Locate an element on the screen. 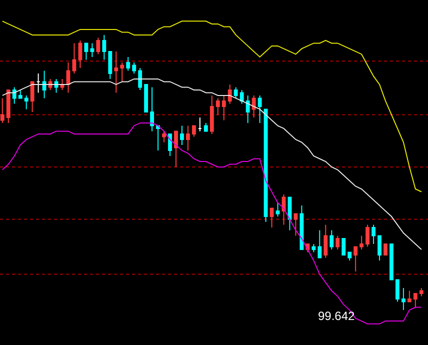 The height and width of the screenshot is (345, 428). annotation: 99.642 is located at coordinates (337, 316).